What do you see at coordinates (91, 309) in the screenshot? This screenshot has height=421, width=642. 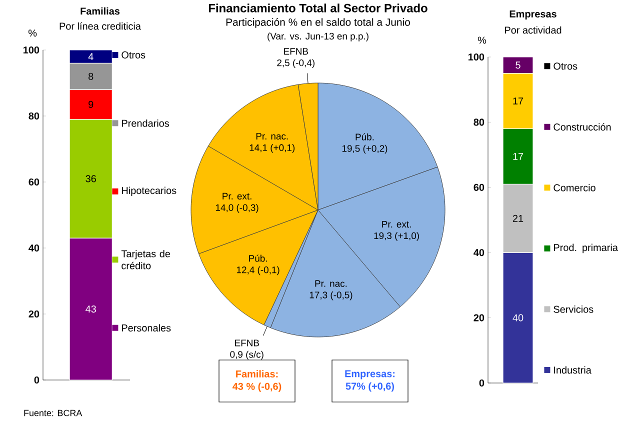 I see `data-label: 43` at bounding box center [91, 309].